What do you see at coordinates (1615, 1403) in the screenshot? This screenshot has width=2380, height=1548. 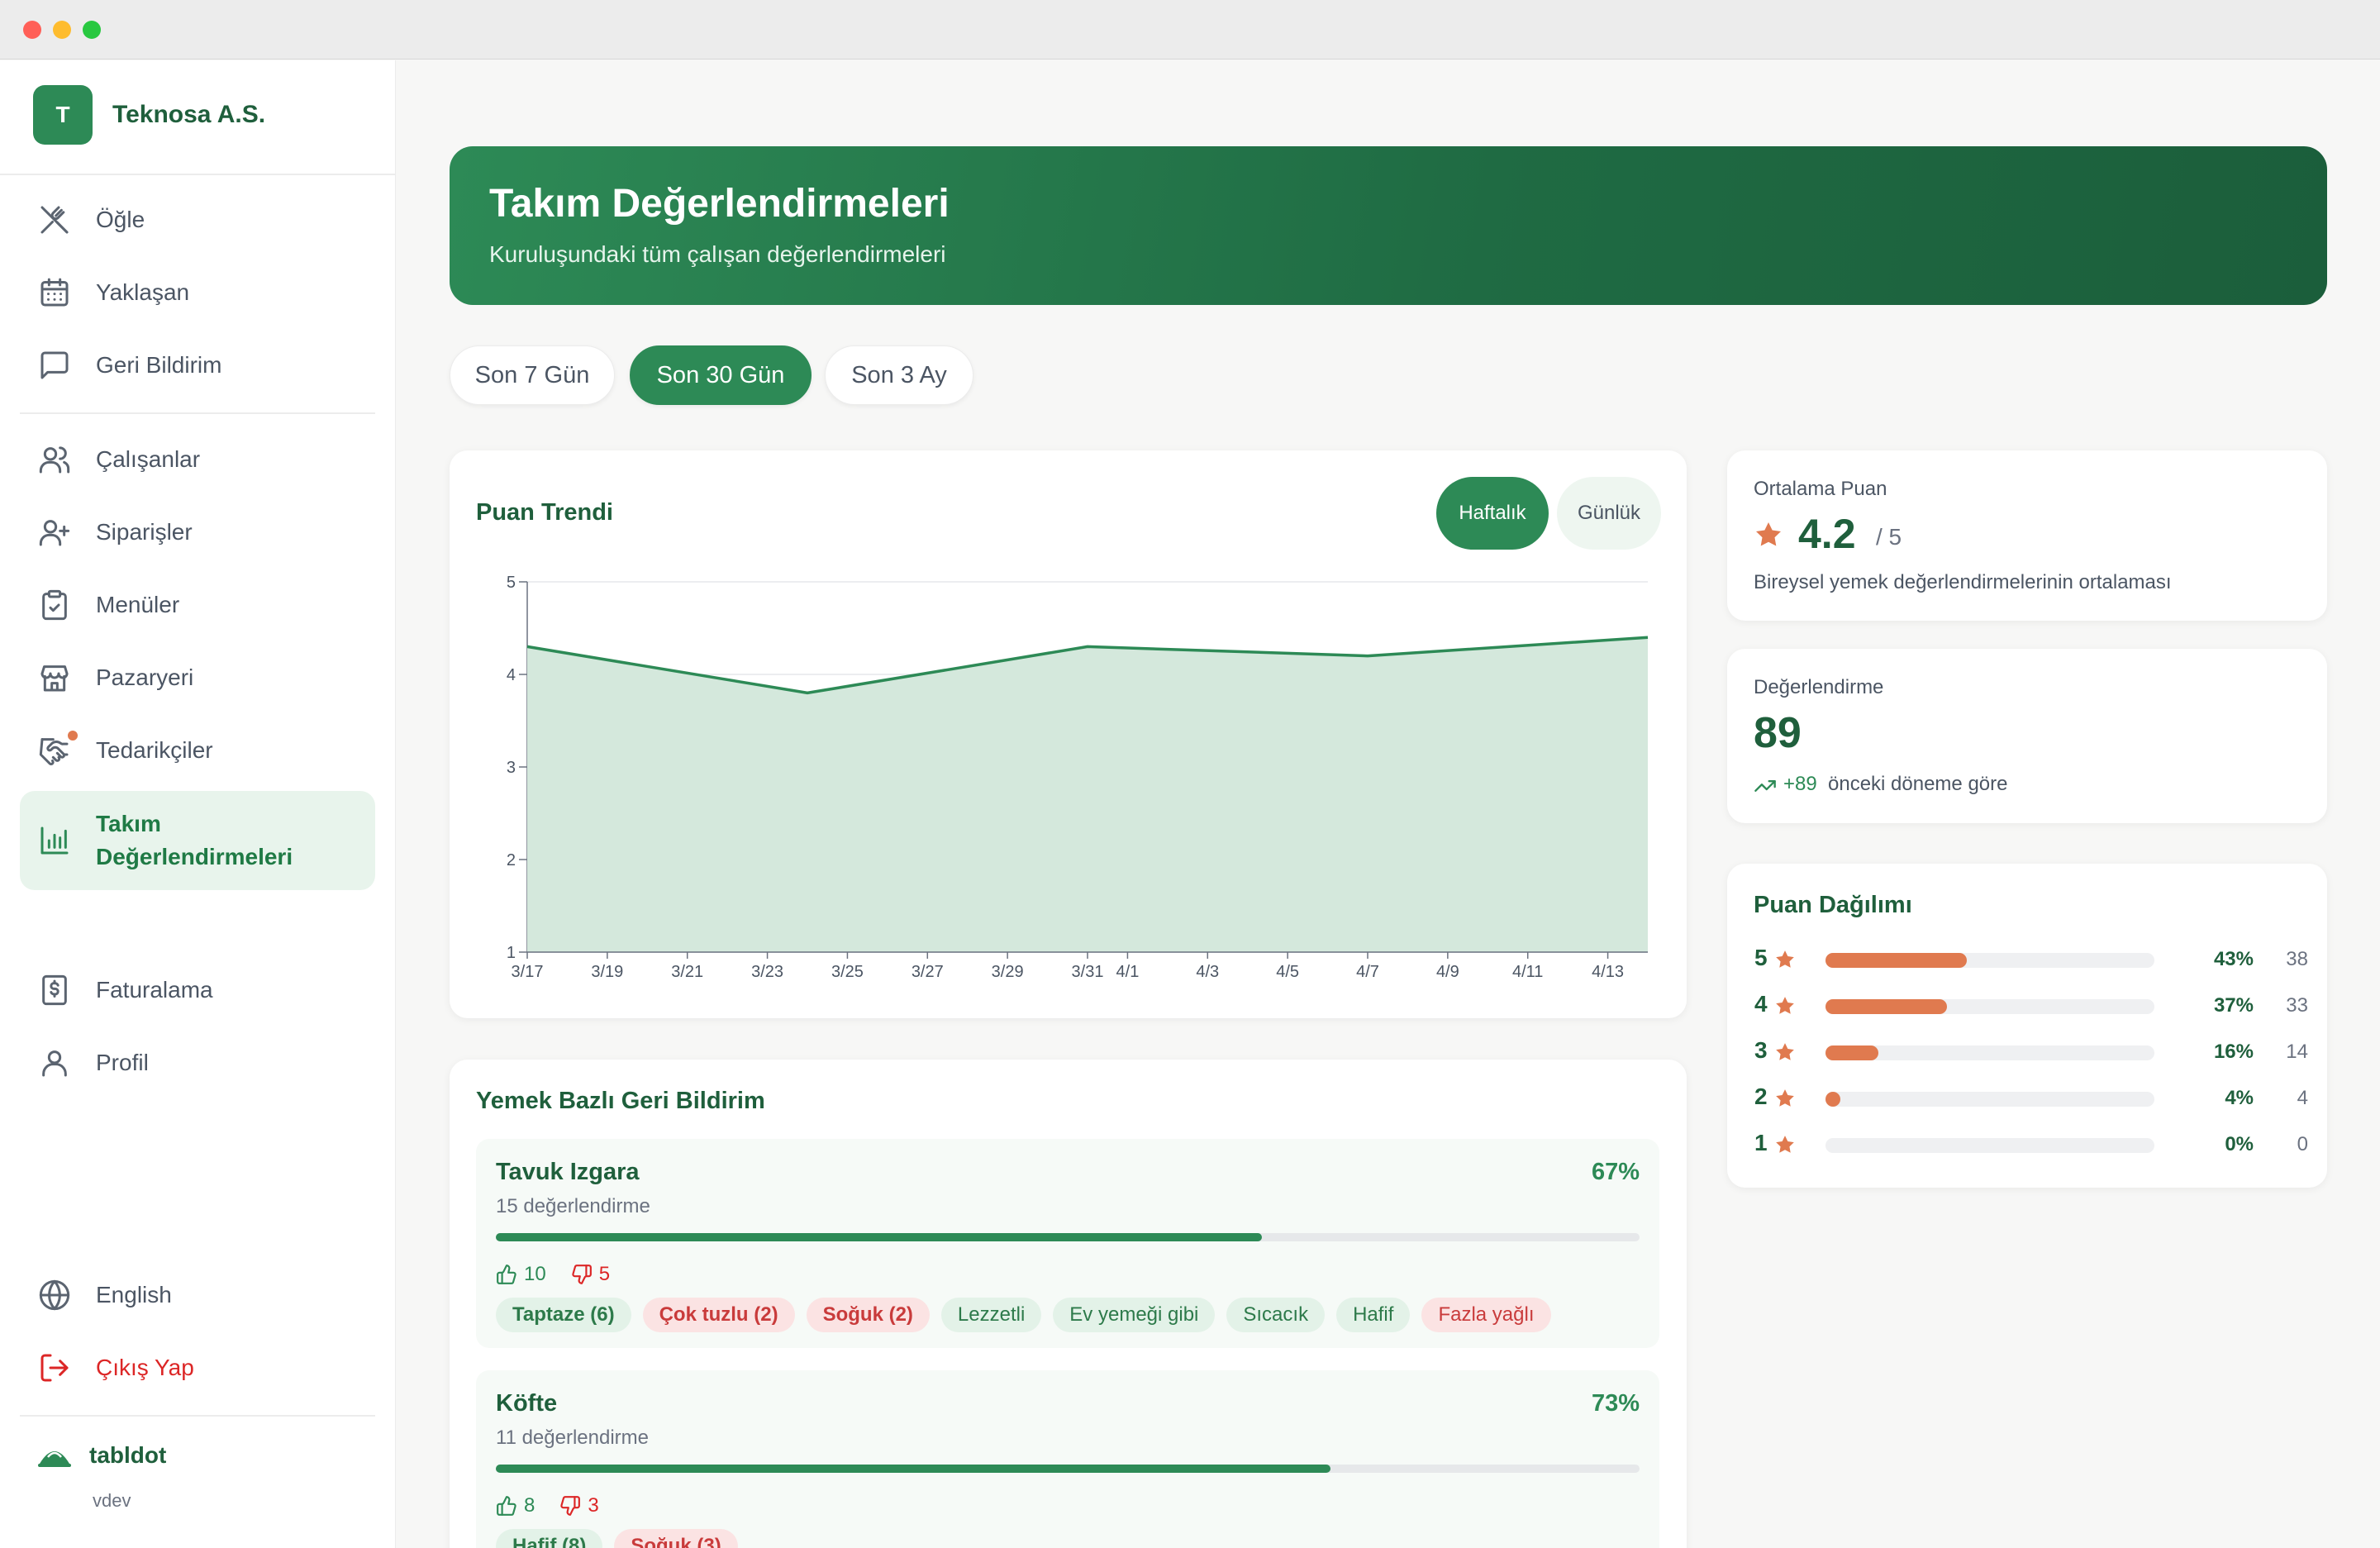 I see `dish-approval-percent: 73%` at bounding box center [1615, 1403].